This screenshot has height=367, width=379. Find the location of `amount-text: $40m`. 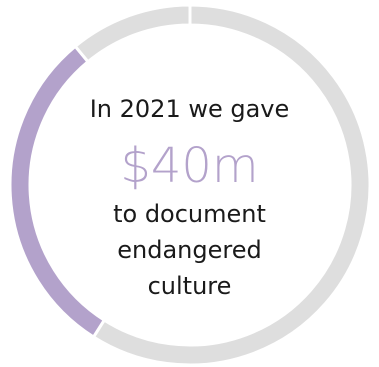

amount-text: $40m is located at coordinates (189, 166).